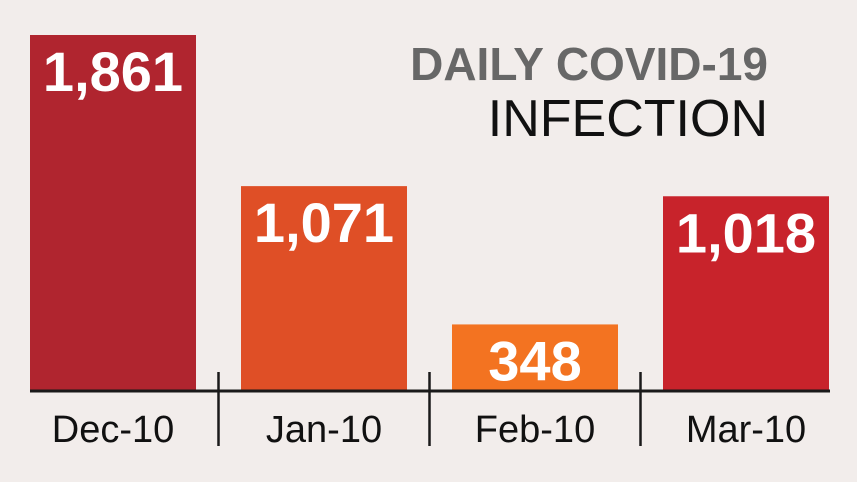 This screenshot has height=482, width=857. I want to click on bar-value-label: 1,071, so click(324, 222).